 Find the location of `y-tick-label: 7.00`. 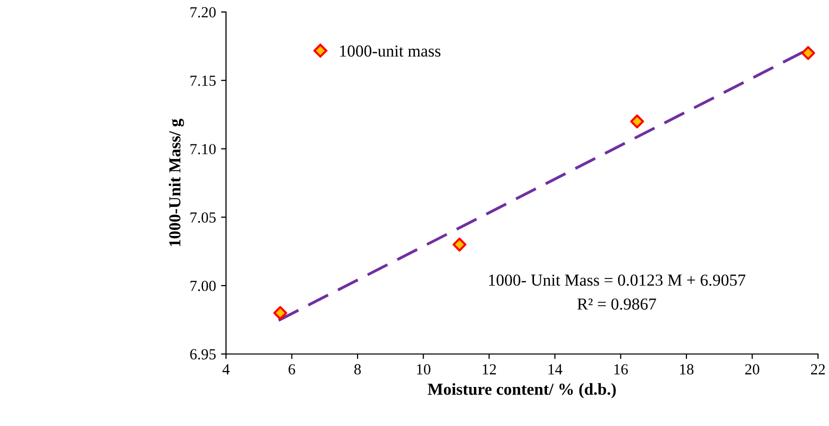

y-tick-label: 7.00 is located at coordinates (203, 286).